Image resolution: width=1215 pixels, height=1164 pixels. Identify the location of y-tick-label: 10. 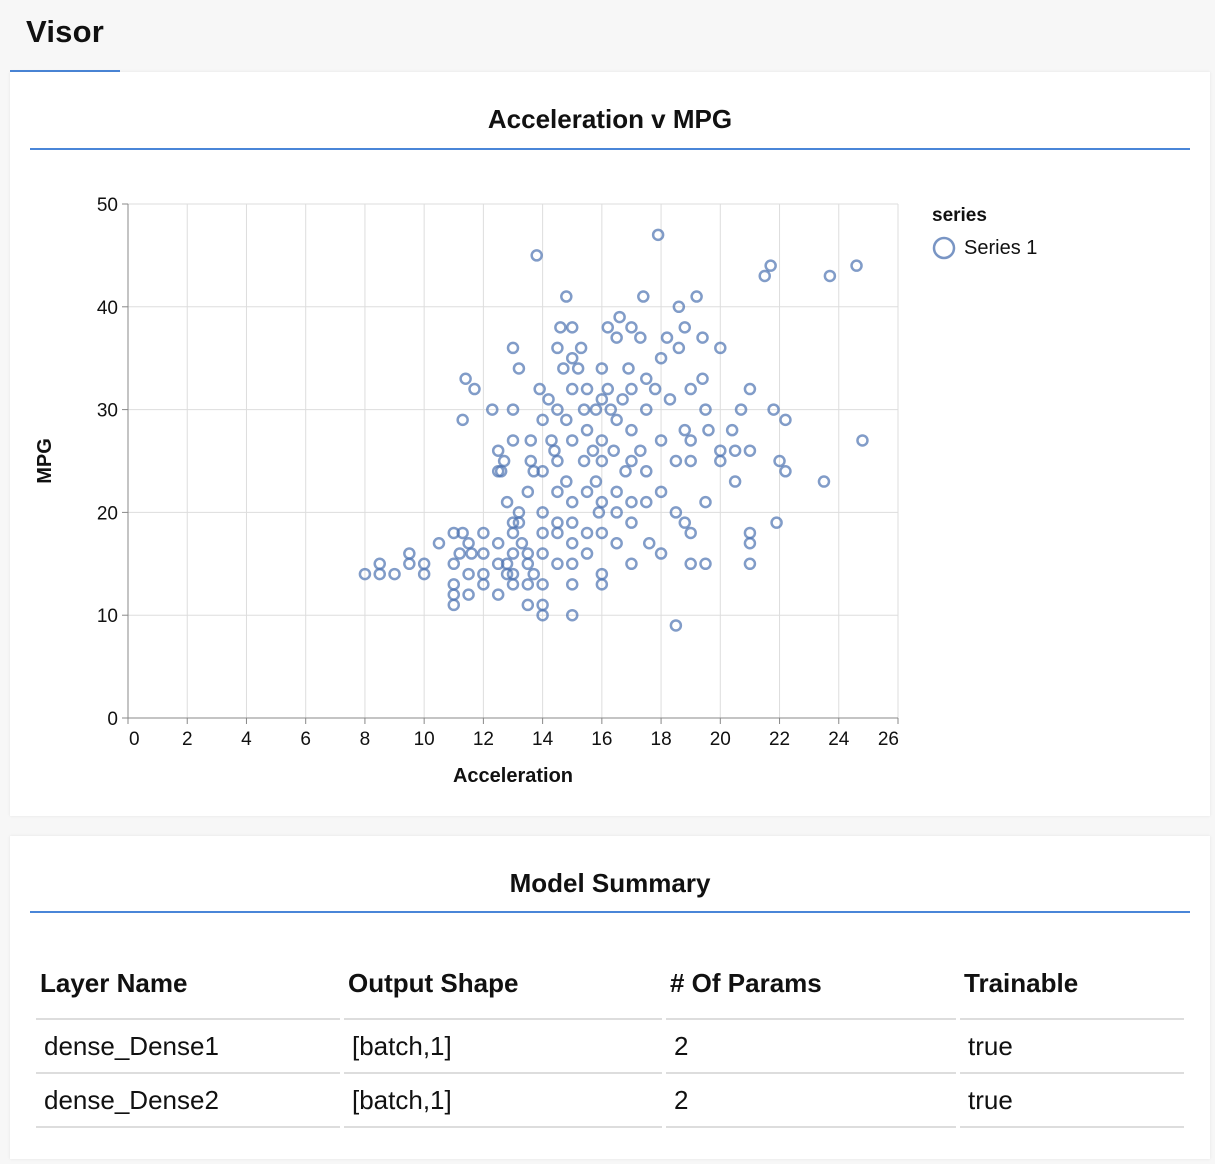
(107, 616).